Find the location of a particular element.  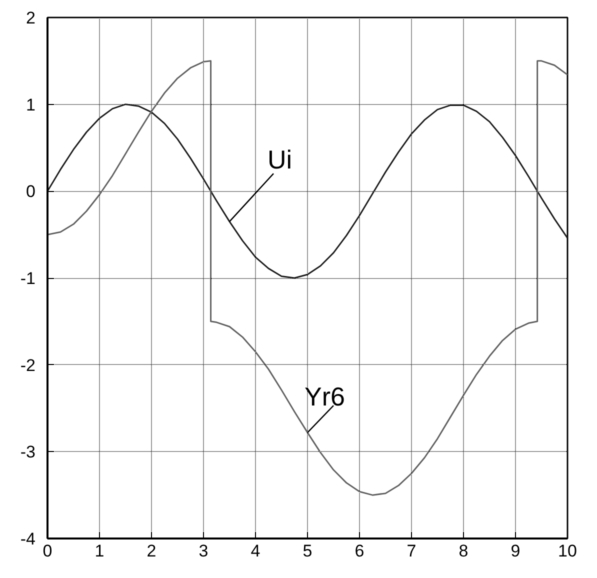

x-tick-label: 6 is located at coordinates (359, 551).